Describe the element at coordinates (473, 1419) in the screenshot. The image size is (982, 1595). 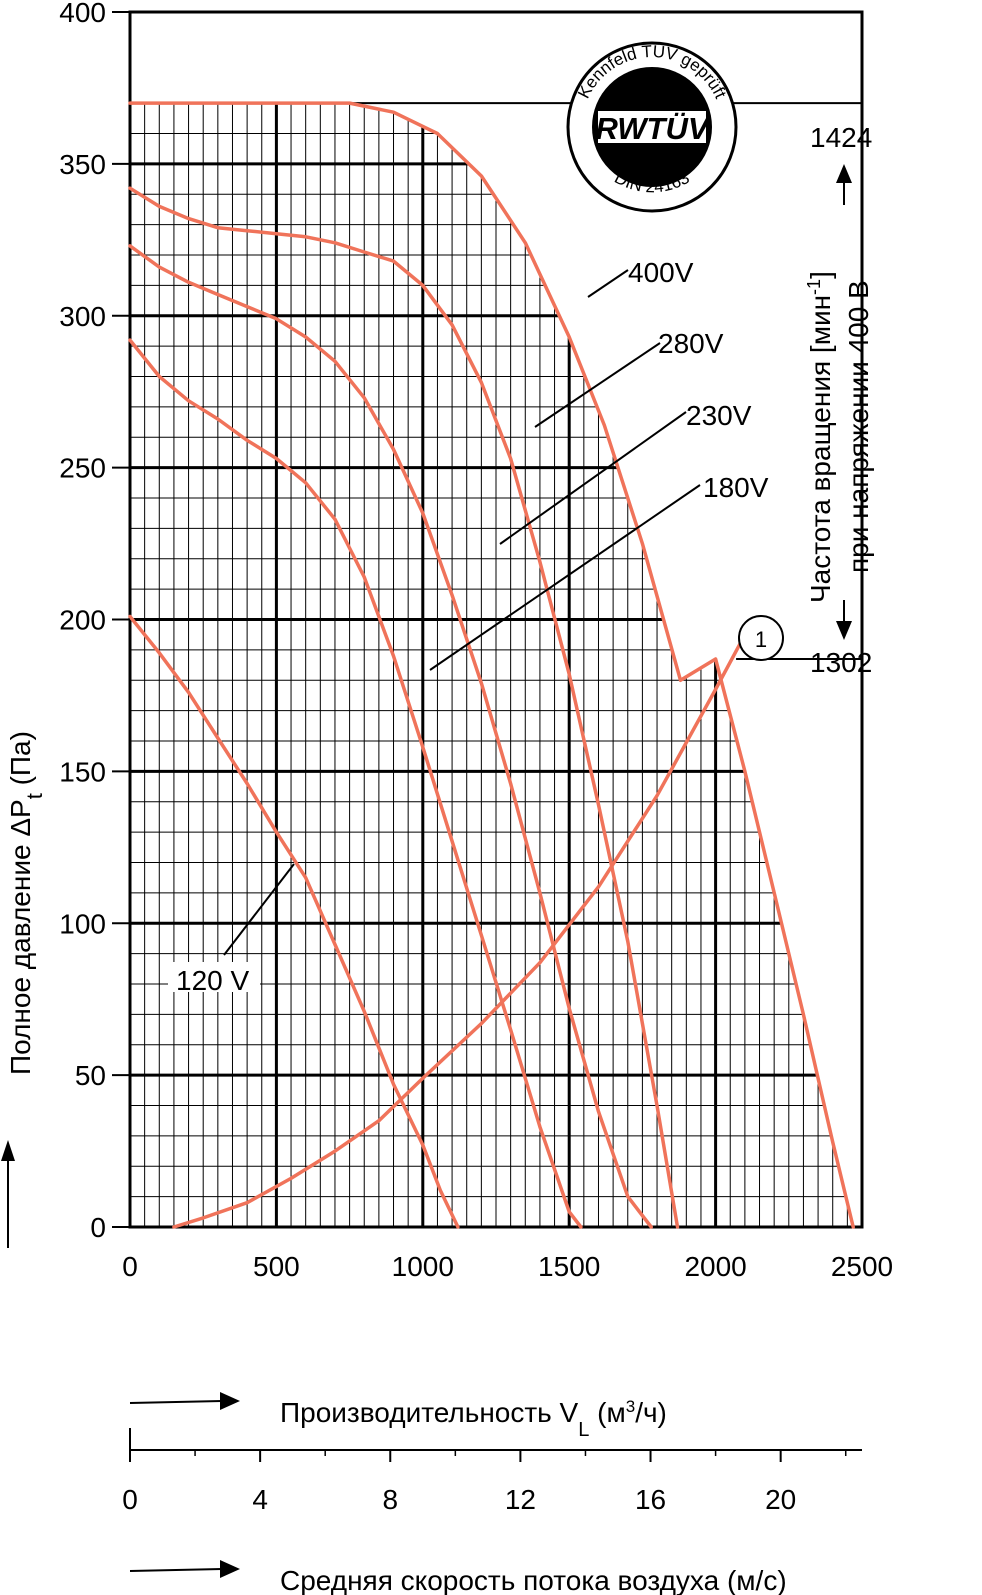
I see `x-axis-label: Производительность VL (м3/ч)` at that location.